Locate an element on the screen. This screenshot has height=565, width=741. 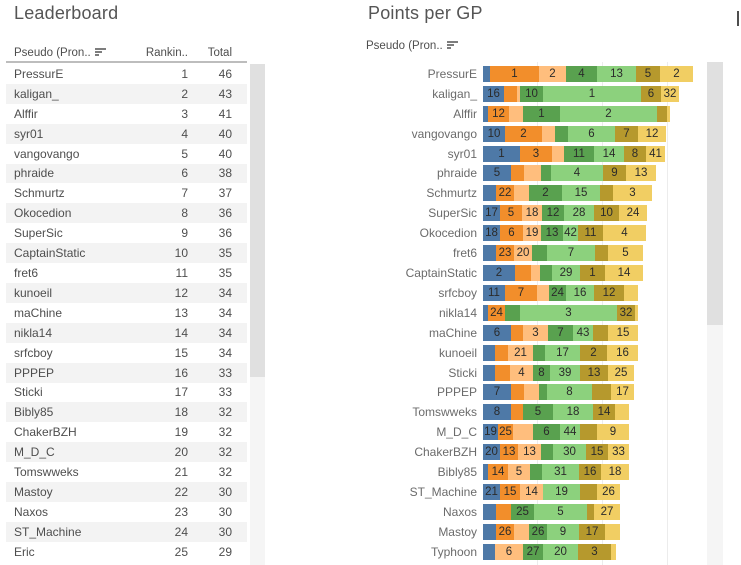
table-row: fret6 11 35 is located at coordinates (126, 273).